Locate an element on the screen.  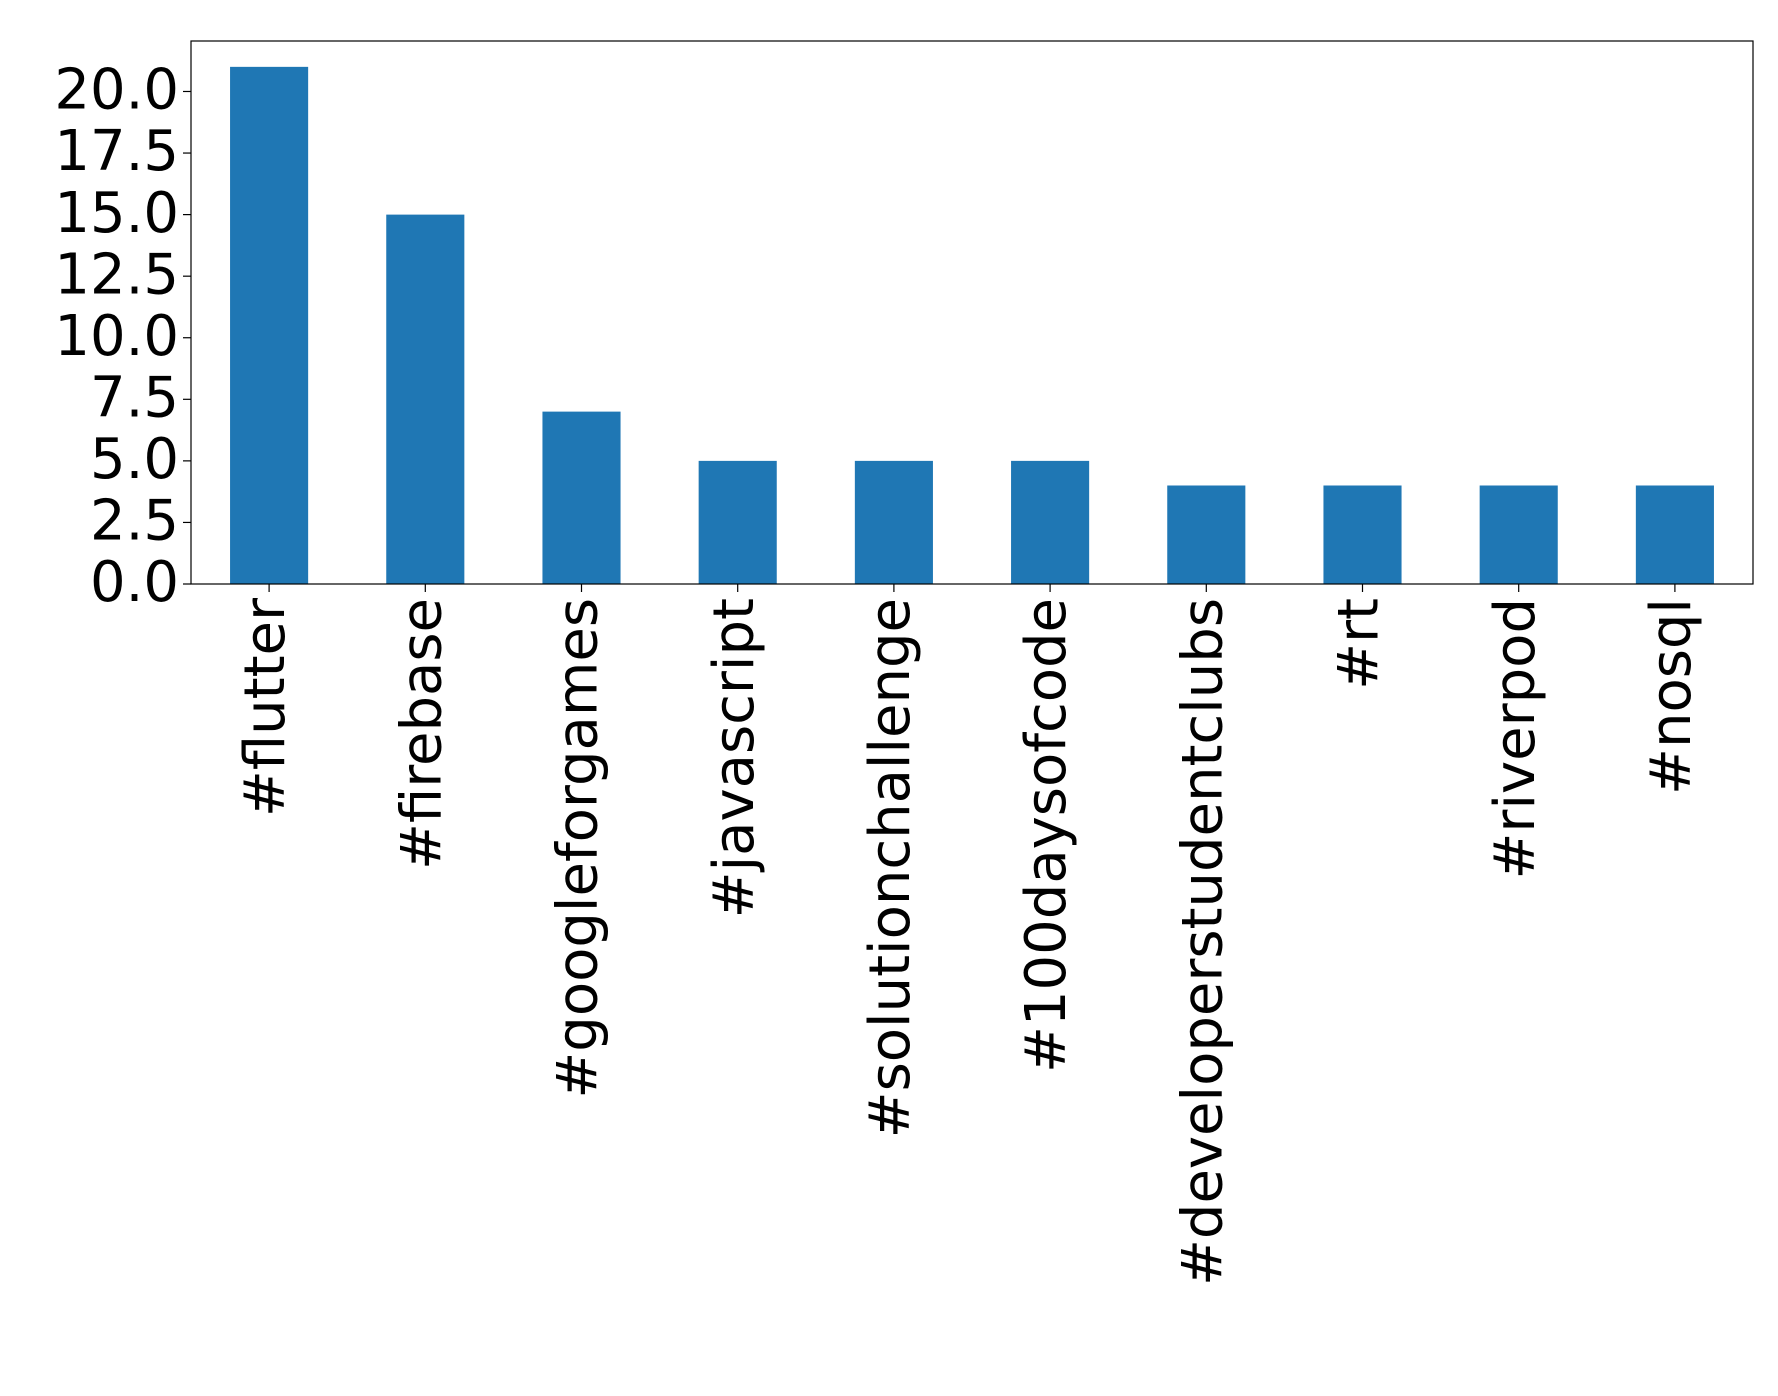
x-tick-label: #rt is located at coordinates (1359, 644).